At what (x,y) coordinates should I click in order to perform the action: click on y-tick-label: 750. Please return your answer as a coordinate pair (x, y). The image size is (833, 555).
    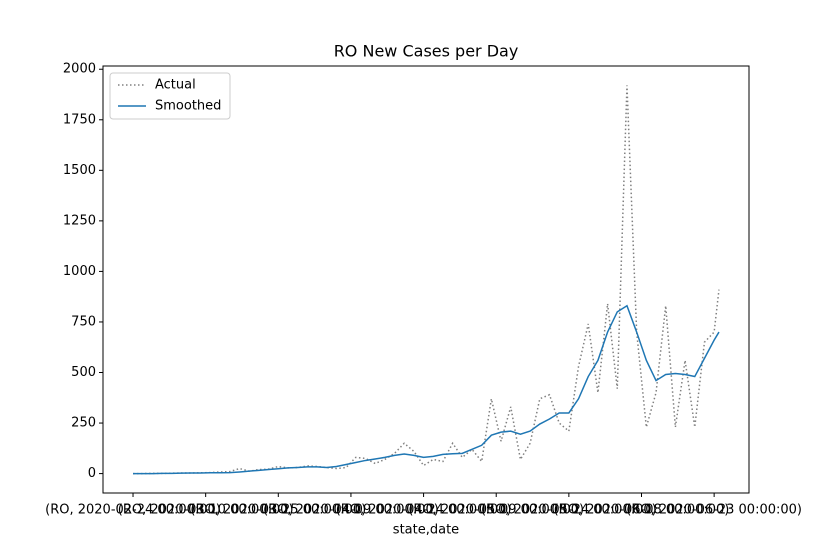
    Looking at the image, I should click on (83, 321).